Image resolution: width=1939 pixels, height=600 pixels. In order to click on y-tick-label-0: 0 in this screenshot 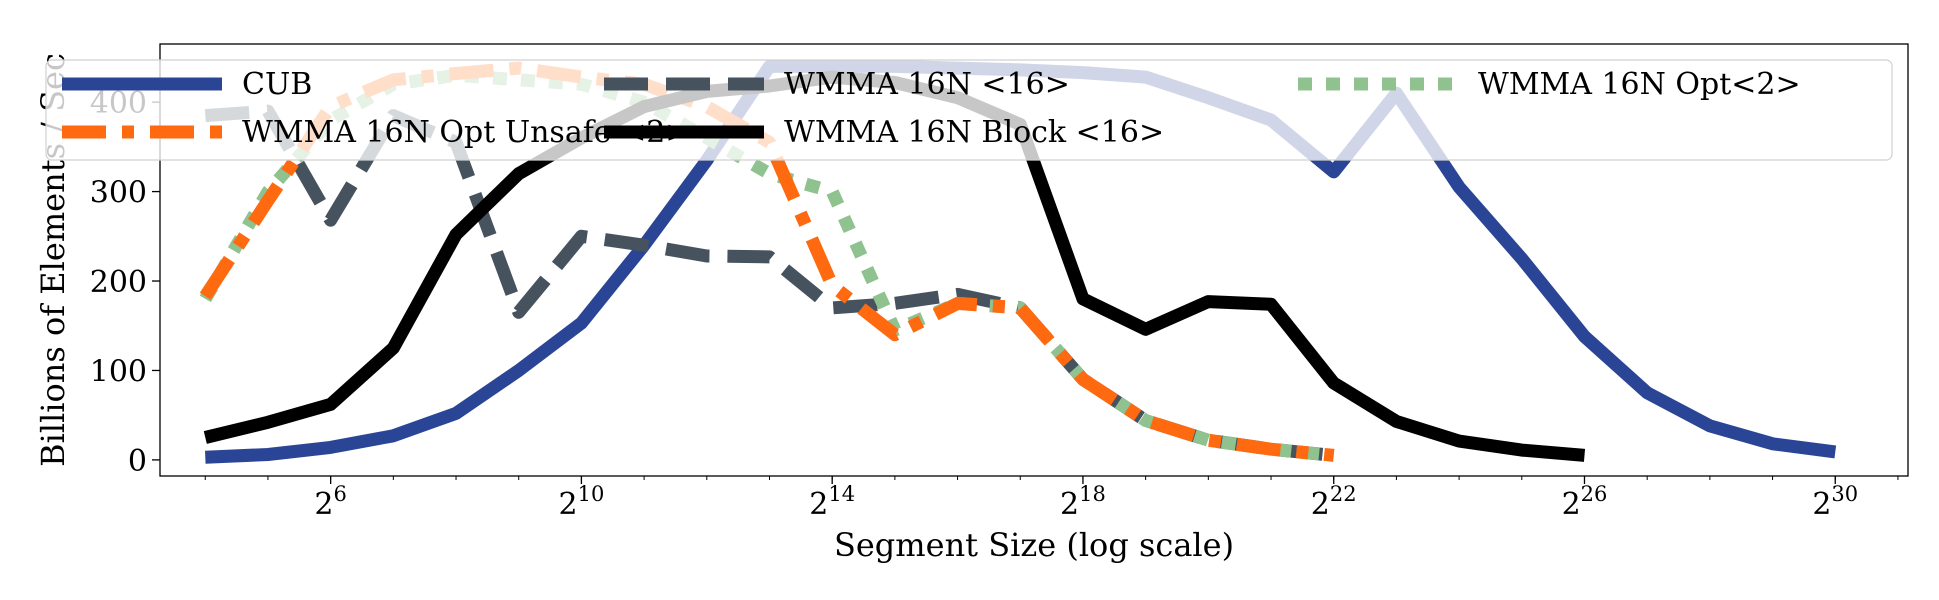, I will do `click(137, 461)`.